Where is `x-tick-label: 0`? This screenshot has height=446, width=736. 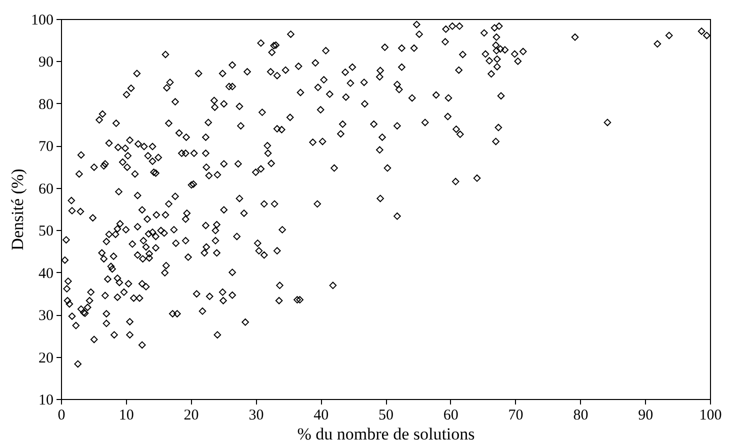 x-tick-label: 0 is located at coordinates (62, 416).